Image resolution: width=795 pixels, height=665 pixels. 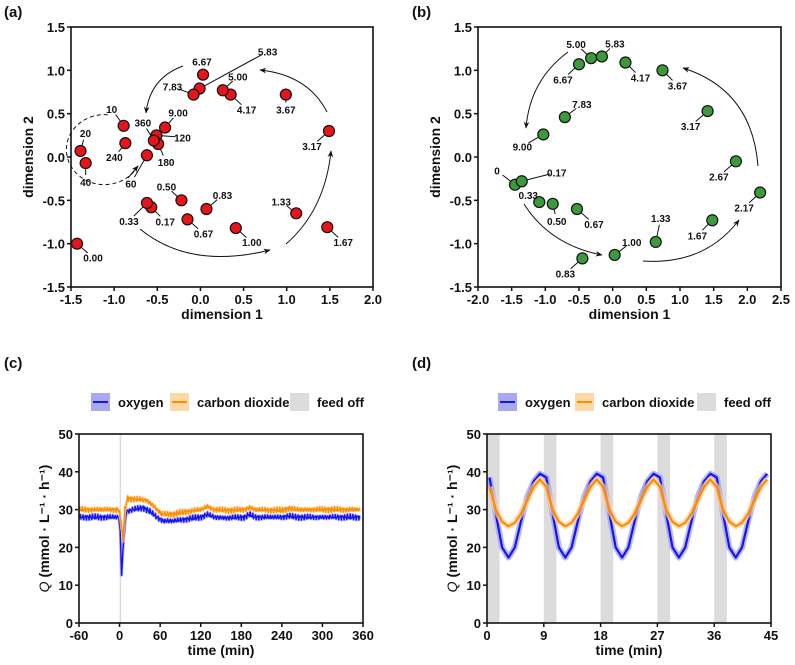 What do you see at coordinates (474, 510) in the screenshot?
I see `y-tick-label: 30` at bounding box center [474, 510].